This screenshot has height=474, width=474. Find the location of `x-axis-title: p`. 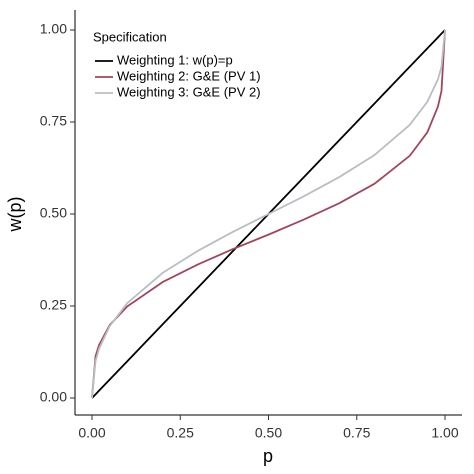

x-axis-title: p is located at coordinates (268, 456).